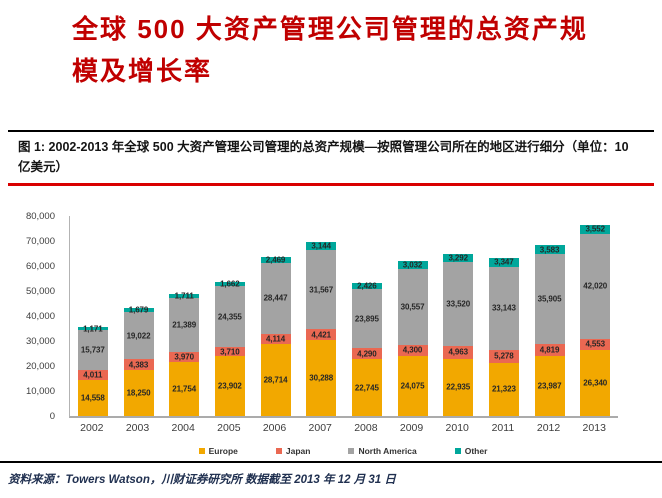 This screenshot has width=662, height=498. What do you see at coordinates (595, 344) in the screenshot?
I see `bar-segment-japan-2013: 4,553` at bounding box center [595, 344].